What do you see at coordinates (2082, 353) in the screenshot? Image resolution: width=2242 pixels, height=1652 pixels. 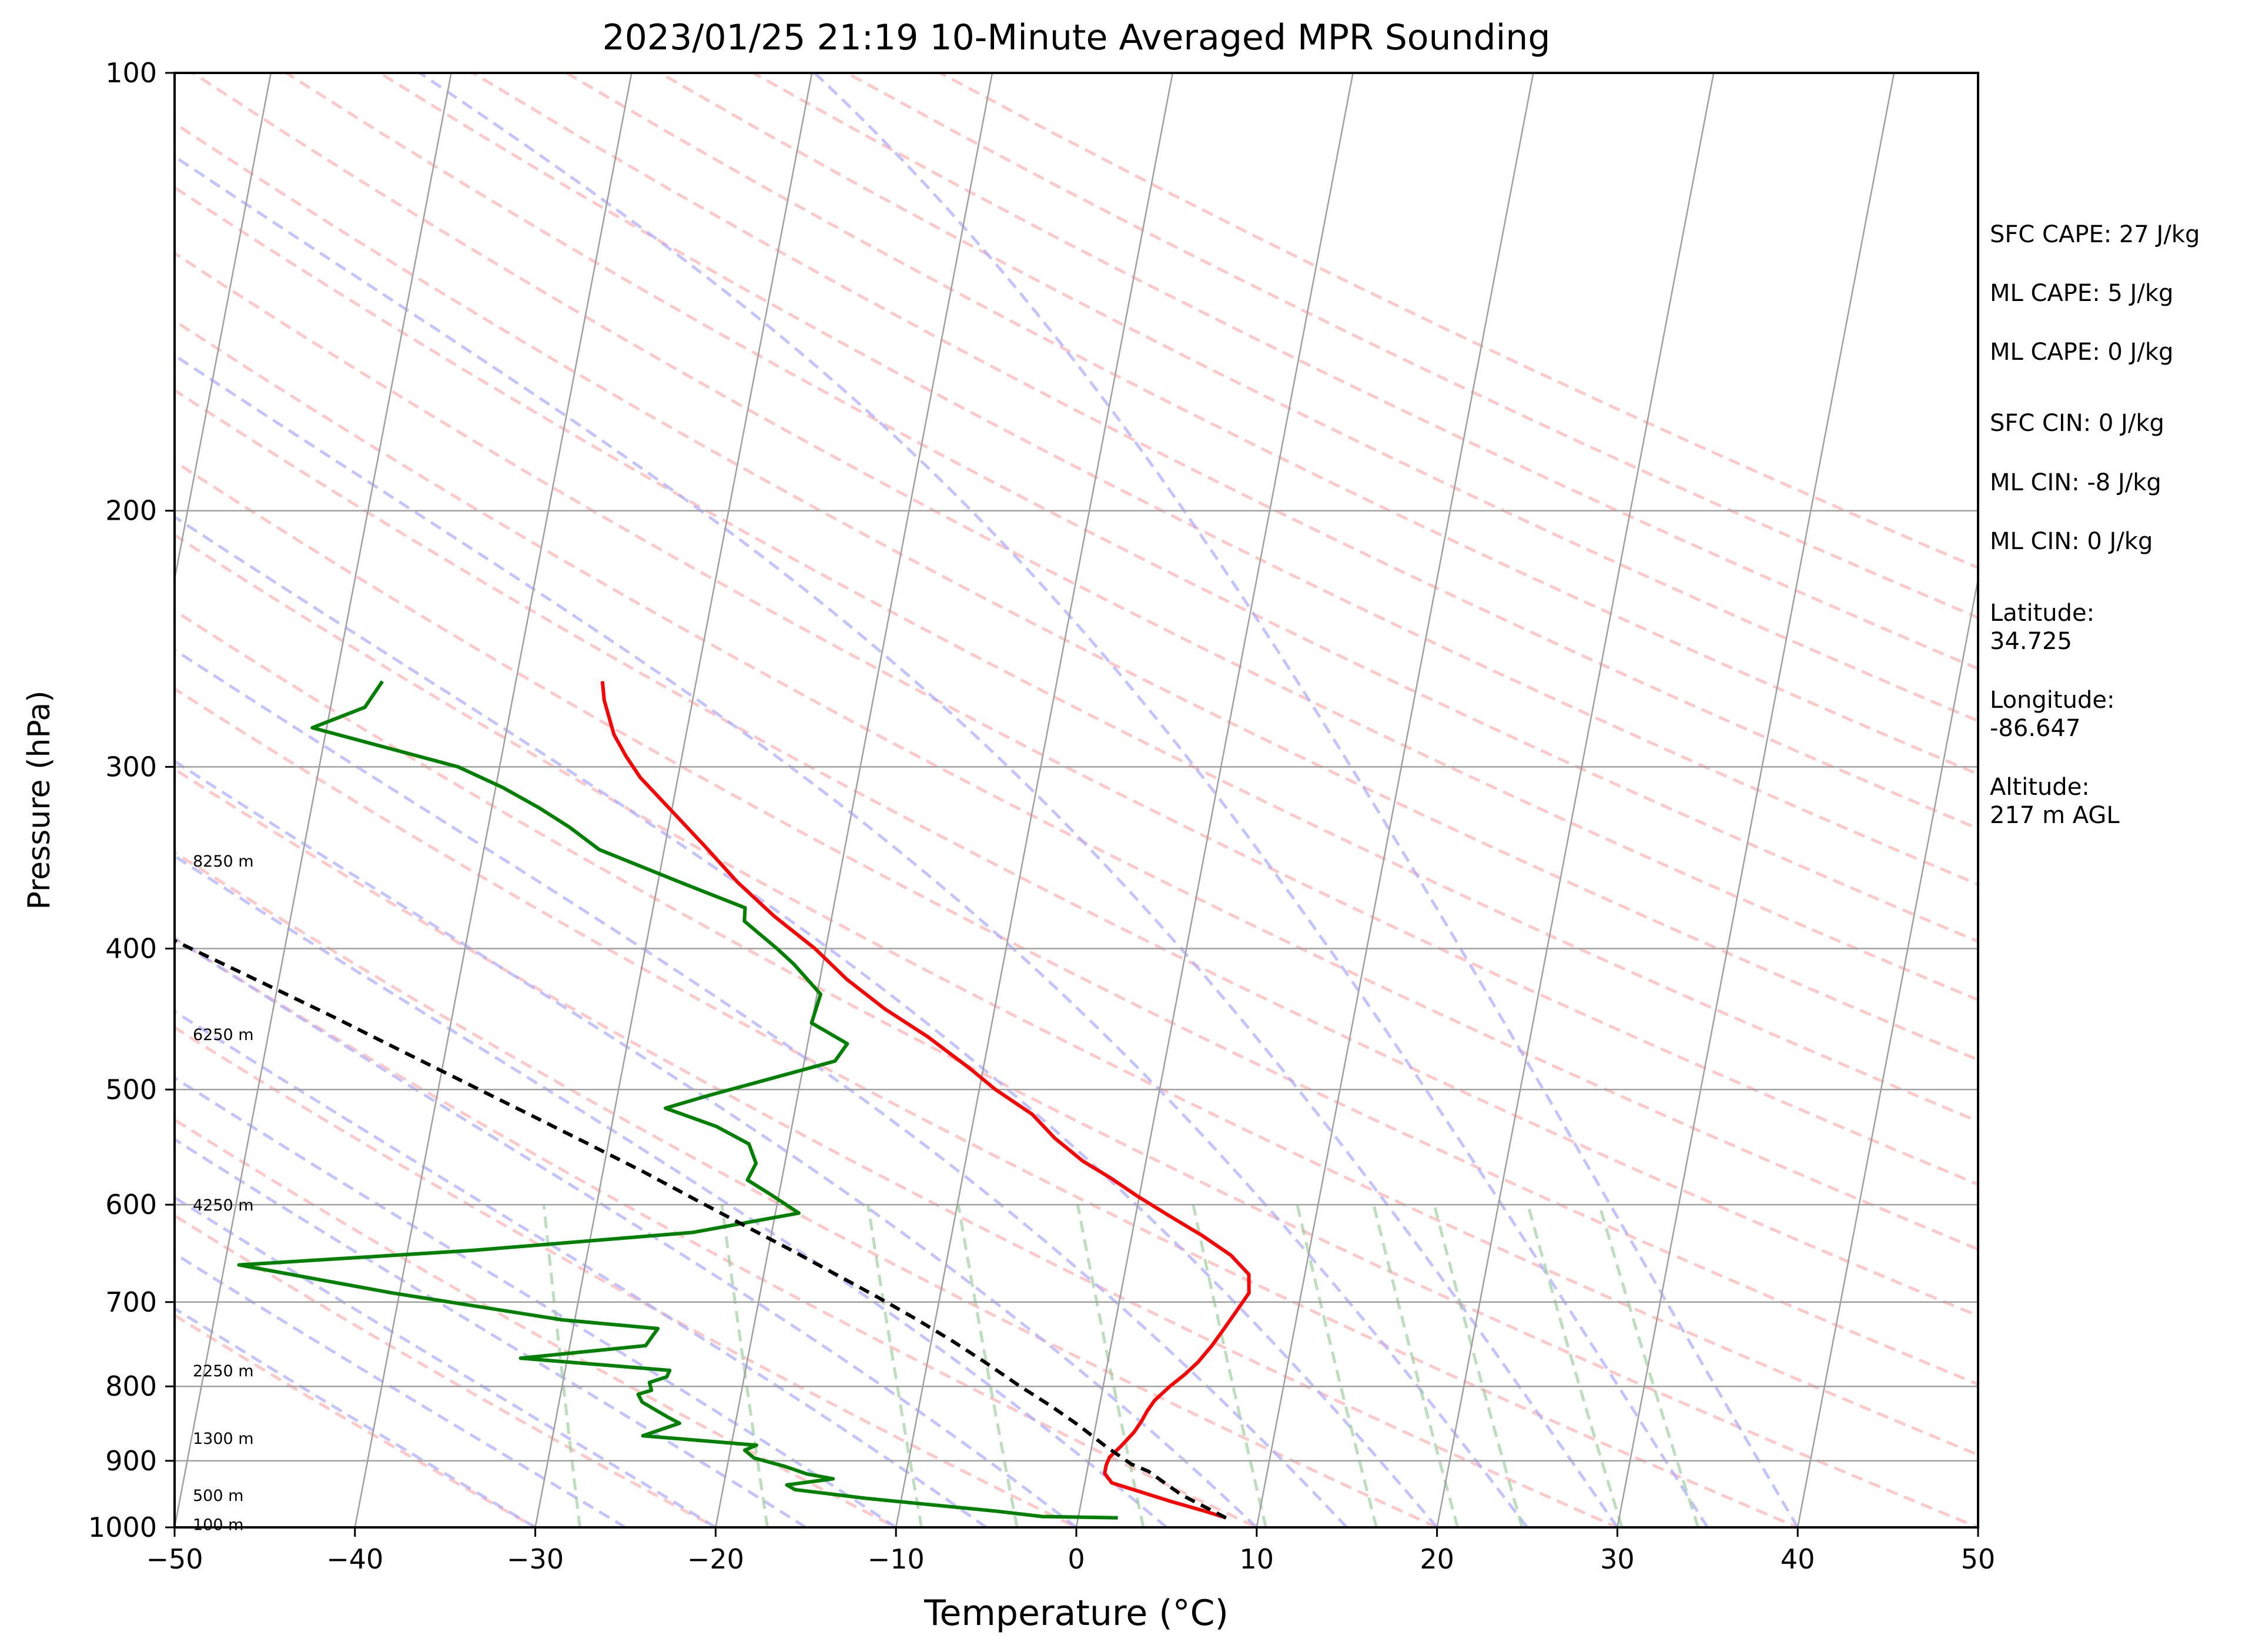 I see `stat-ml-cape-2: ML CAPE: 0 J/kg` at bounding box center [2082, 353].